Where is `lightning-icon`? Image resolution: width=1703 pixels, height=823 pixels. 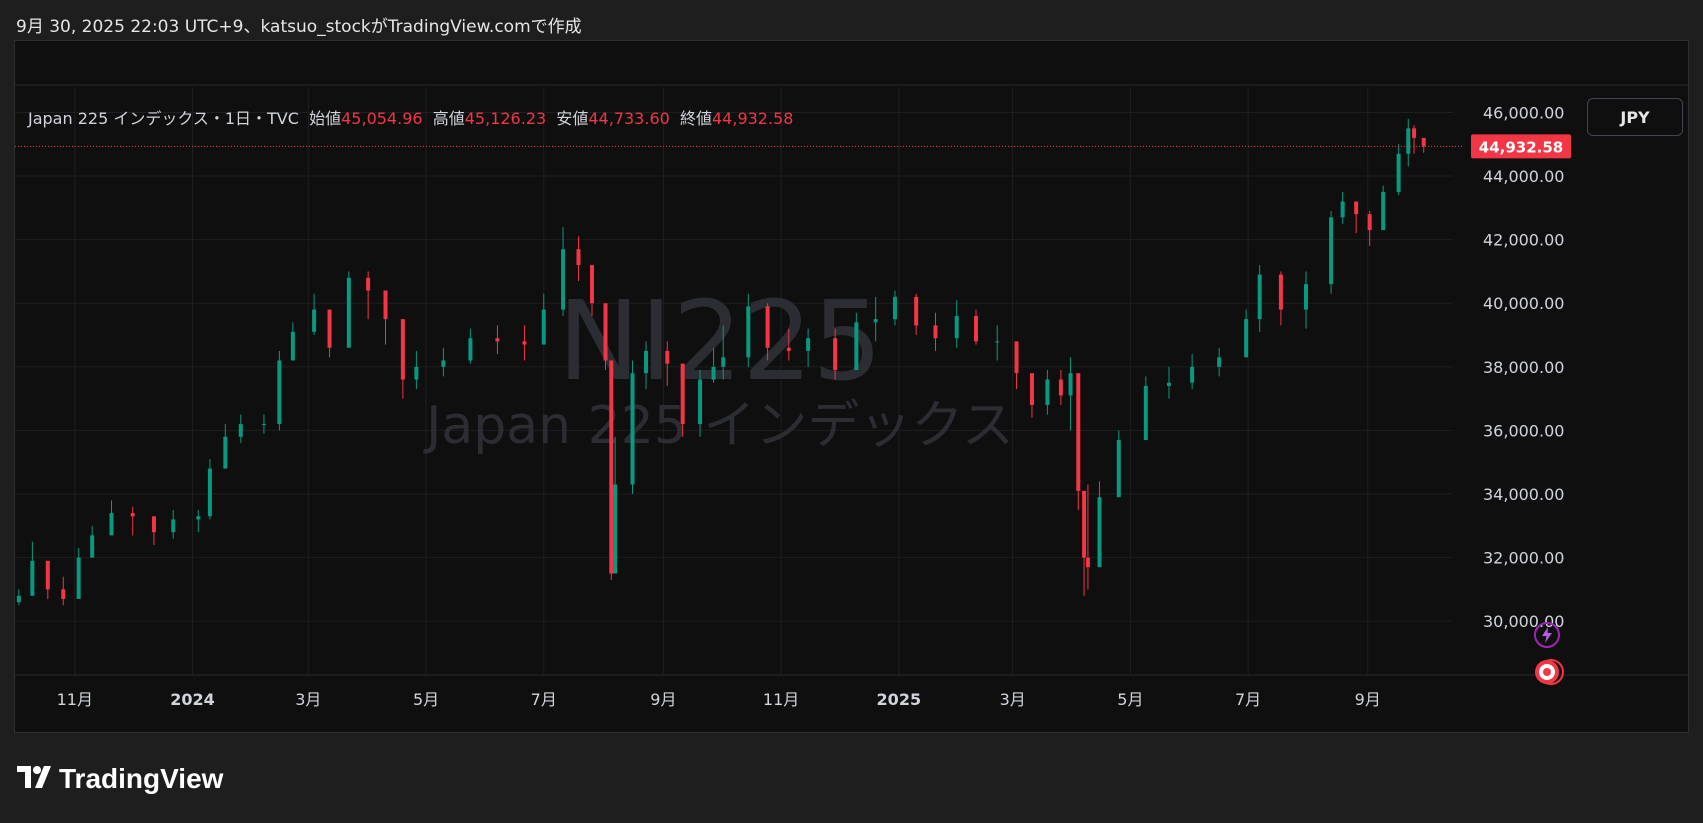 lightning-icon is located at coordinates (1547, 635).